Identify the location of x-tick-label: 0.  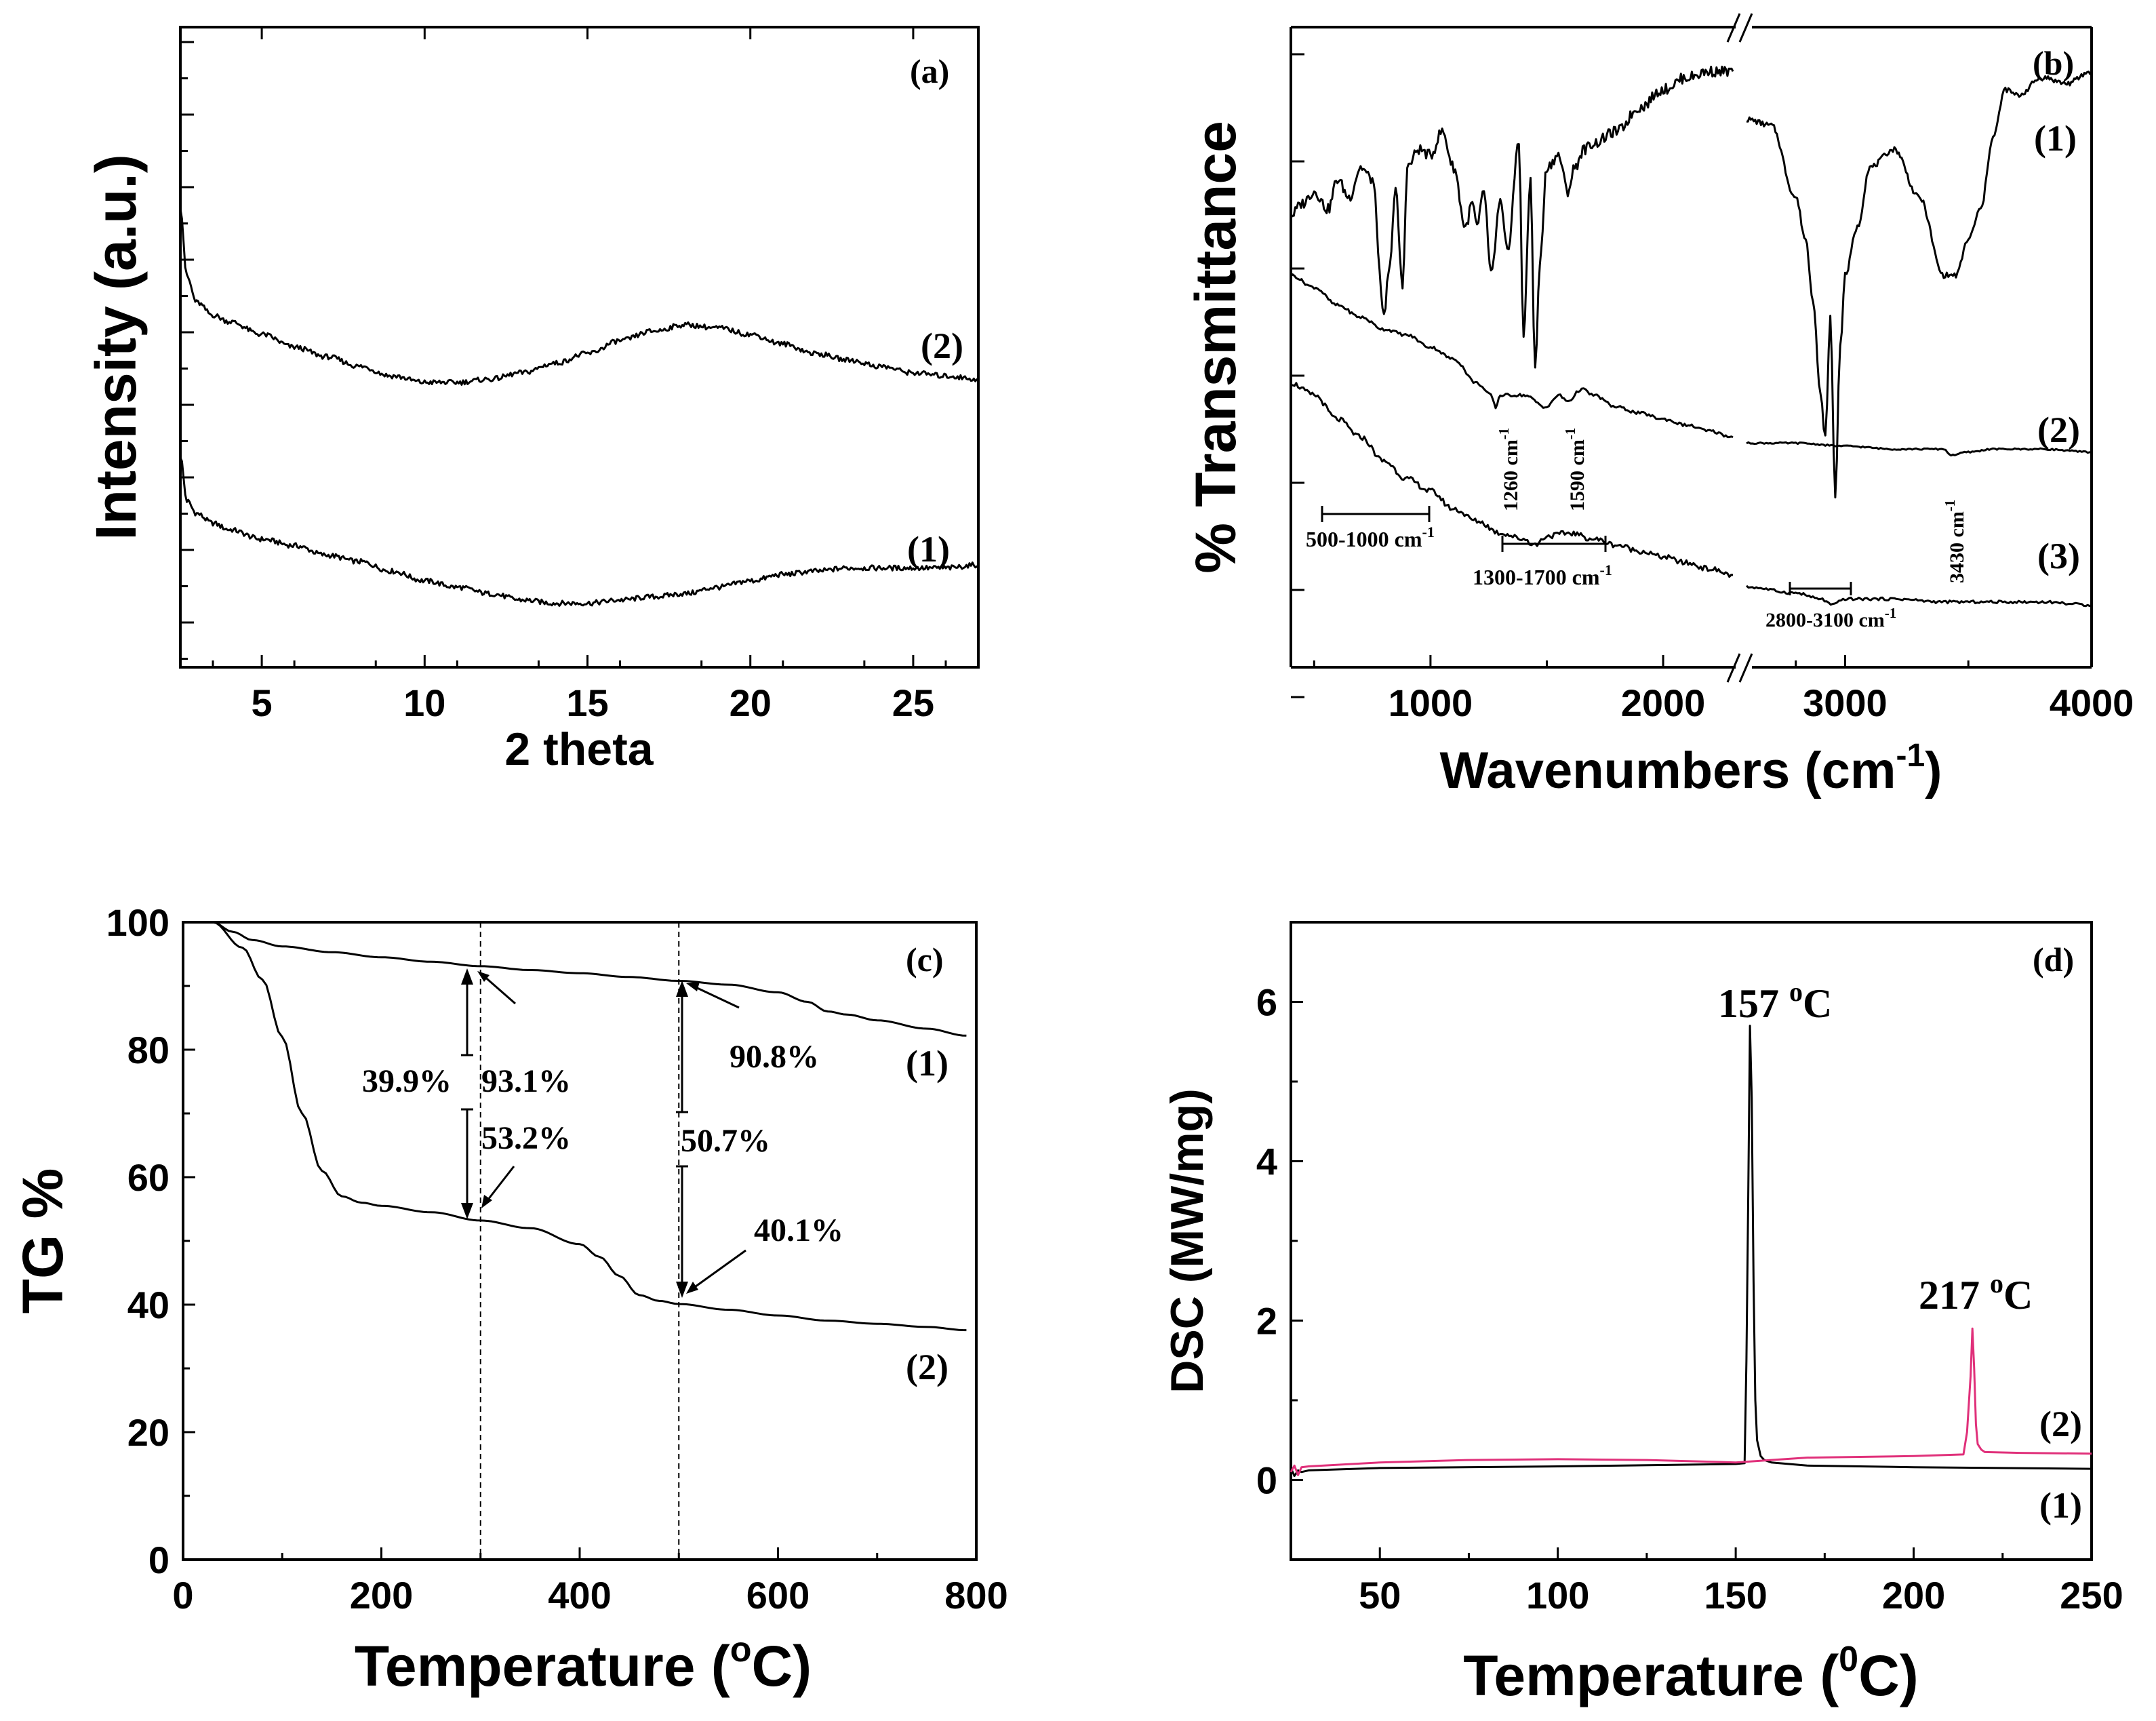
(182, 1596).